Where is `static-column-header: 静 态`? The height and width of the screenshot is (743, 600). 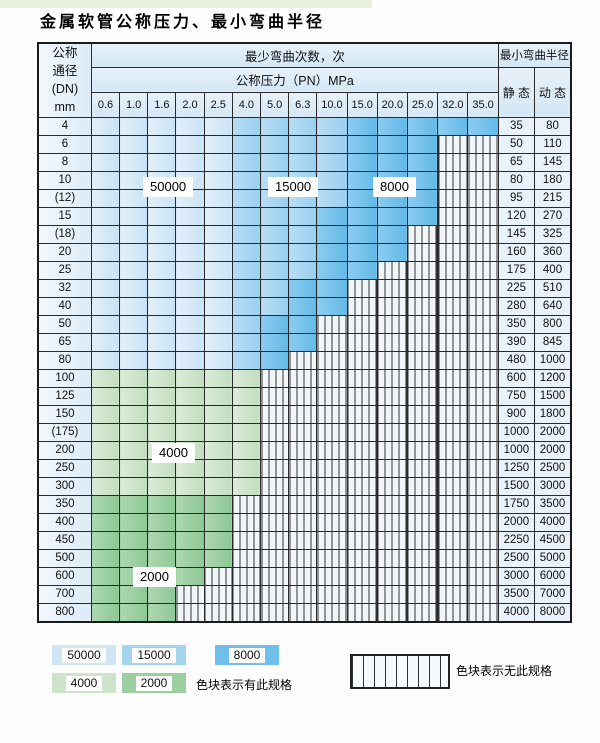 static-column-header: 静 态 is located at coordinates (516, 92).